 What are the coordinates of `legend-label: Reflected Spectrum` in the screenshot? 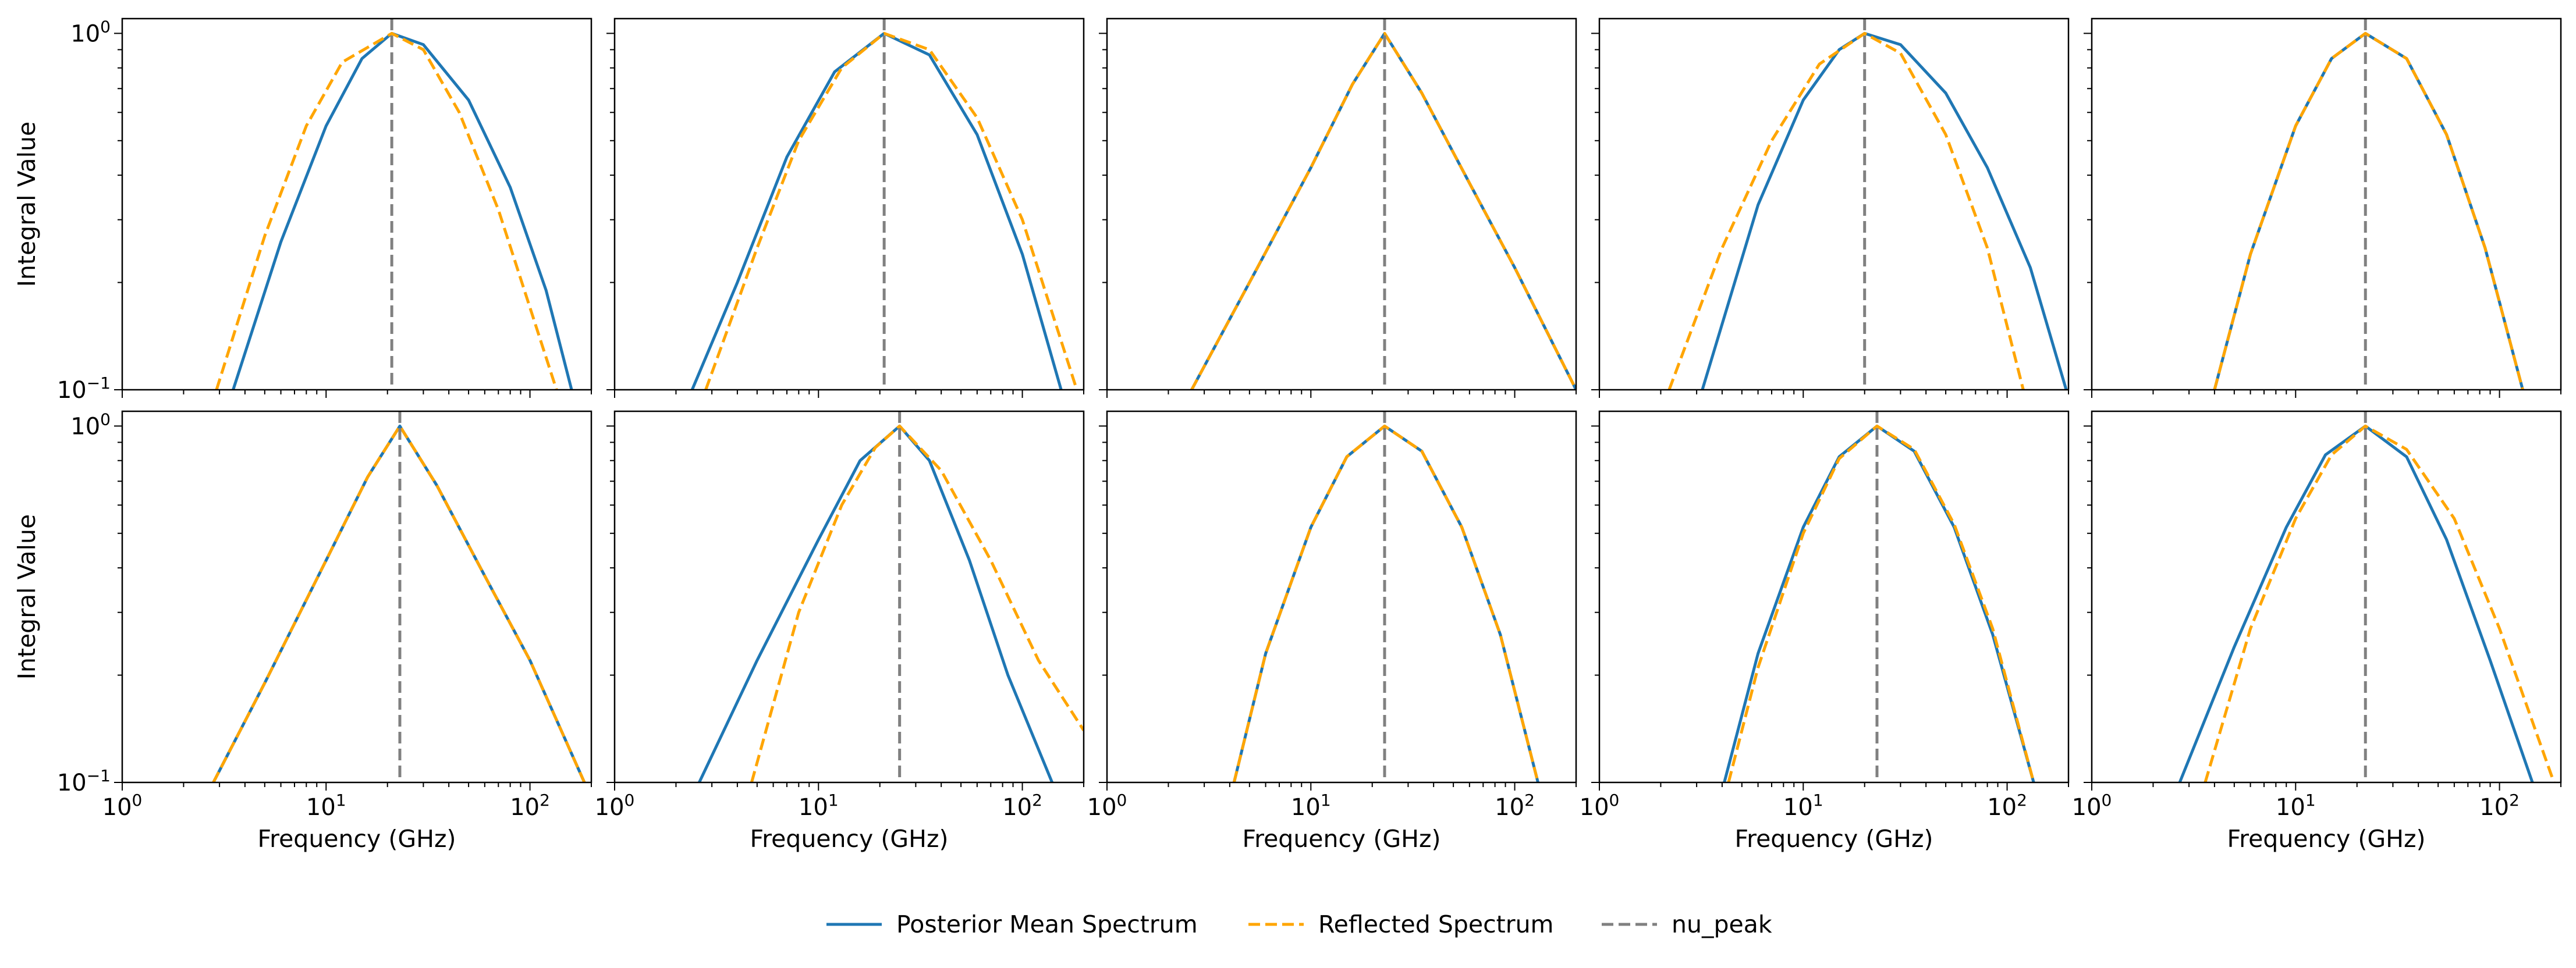 It's located at (1436, 924).